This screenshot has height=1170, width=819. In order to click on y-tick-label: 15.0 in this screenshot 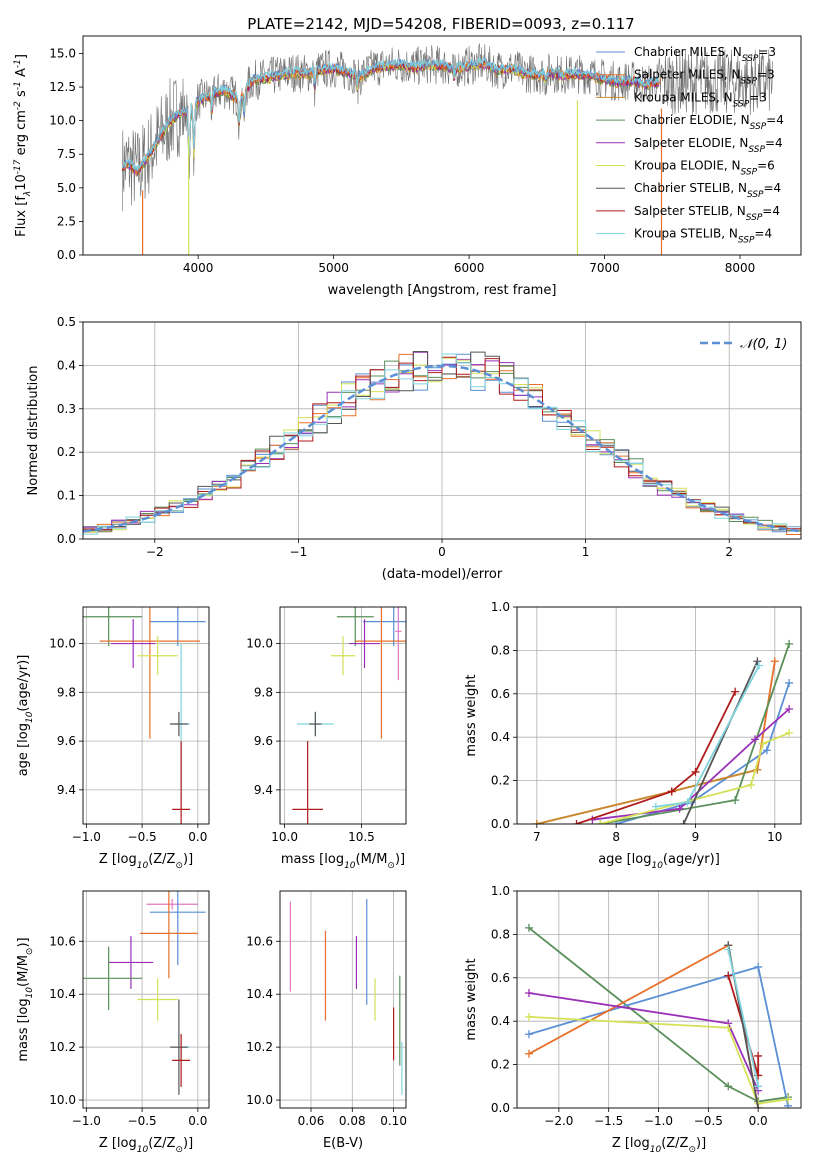, I will do `click(62, 53)`.